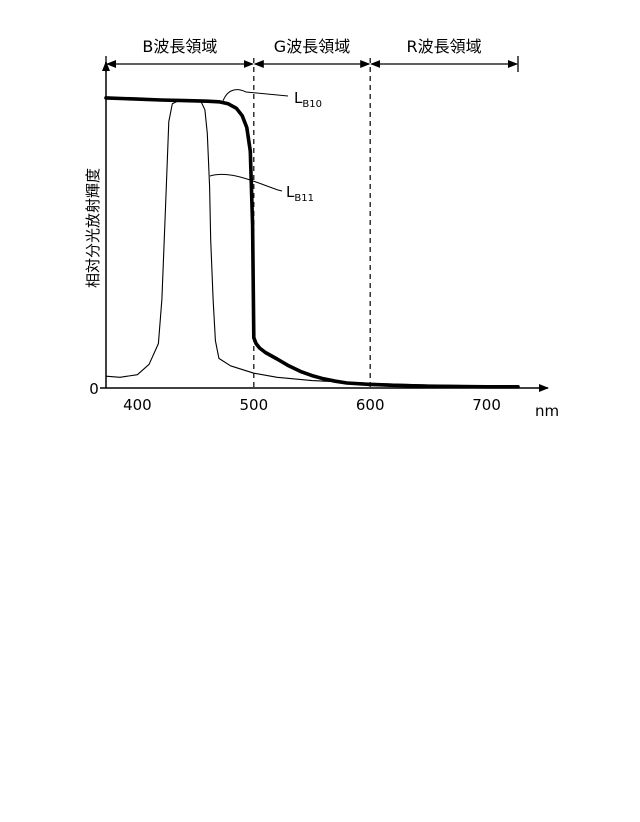  I want to click on x-unit-label: nm, so click(547, 411).